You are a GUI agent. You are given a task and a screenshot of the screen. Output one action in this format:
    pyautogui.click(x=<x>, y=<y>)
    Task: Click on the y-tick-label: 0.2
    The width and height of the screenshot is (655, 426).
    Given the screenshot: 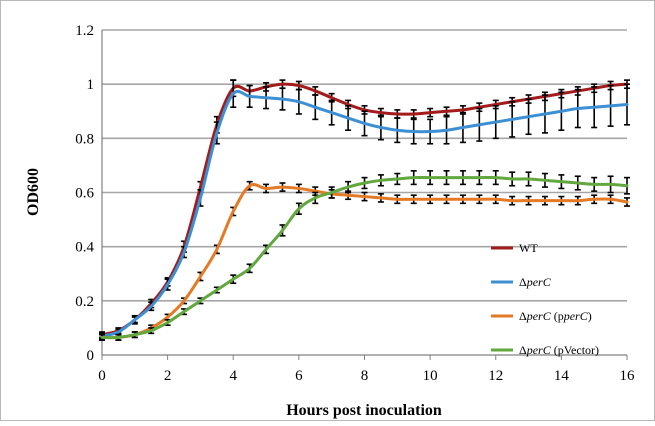 What is the action you would take?
    pyautogui.click(x=84, y=302)
    